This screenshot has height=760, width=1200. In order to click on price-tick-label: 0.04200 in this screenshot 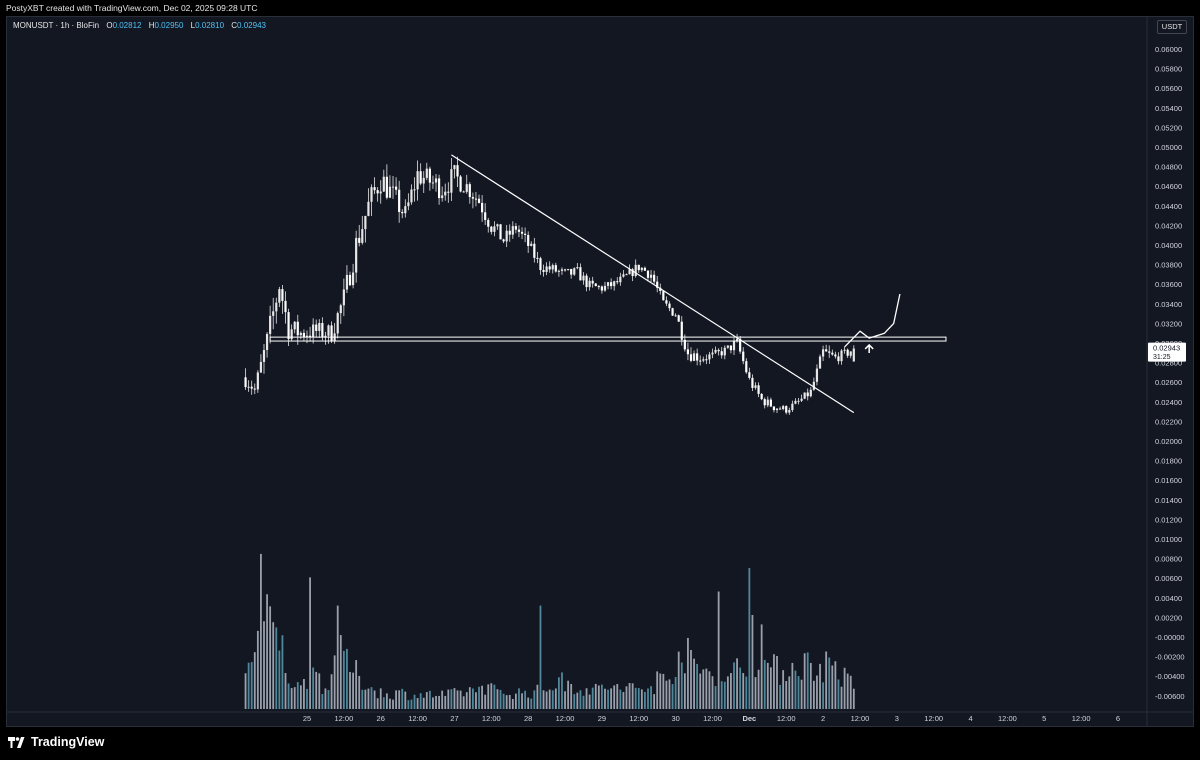, I will do `click(1168, 225)`.